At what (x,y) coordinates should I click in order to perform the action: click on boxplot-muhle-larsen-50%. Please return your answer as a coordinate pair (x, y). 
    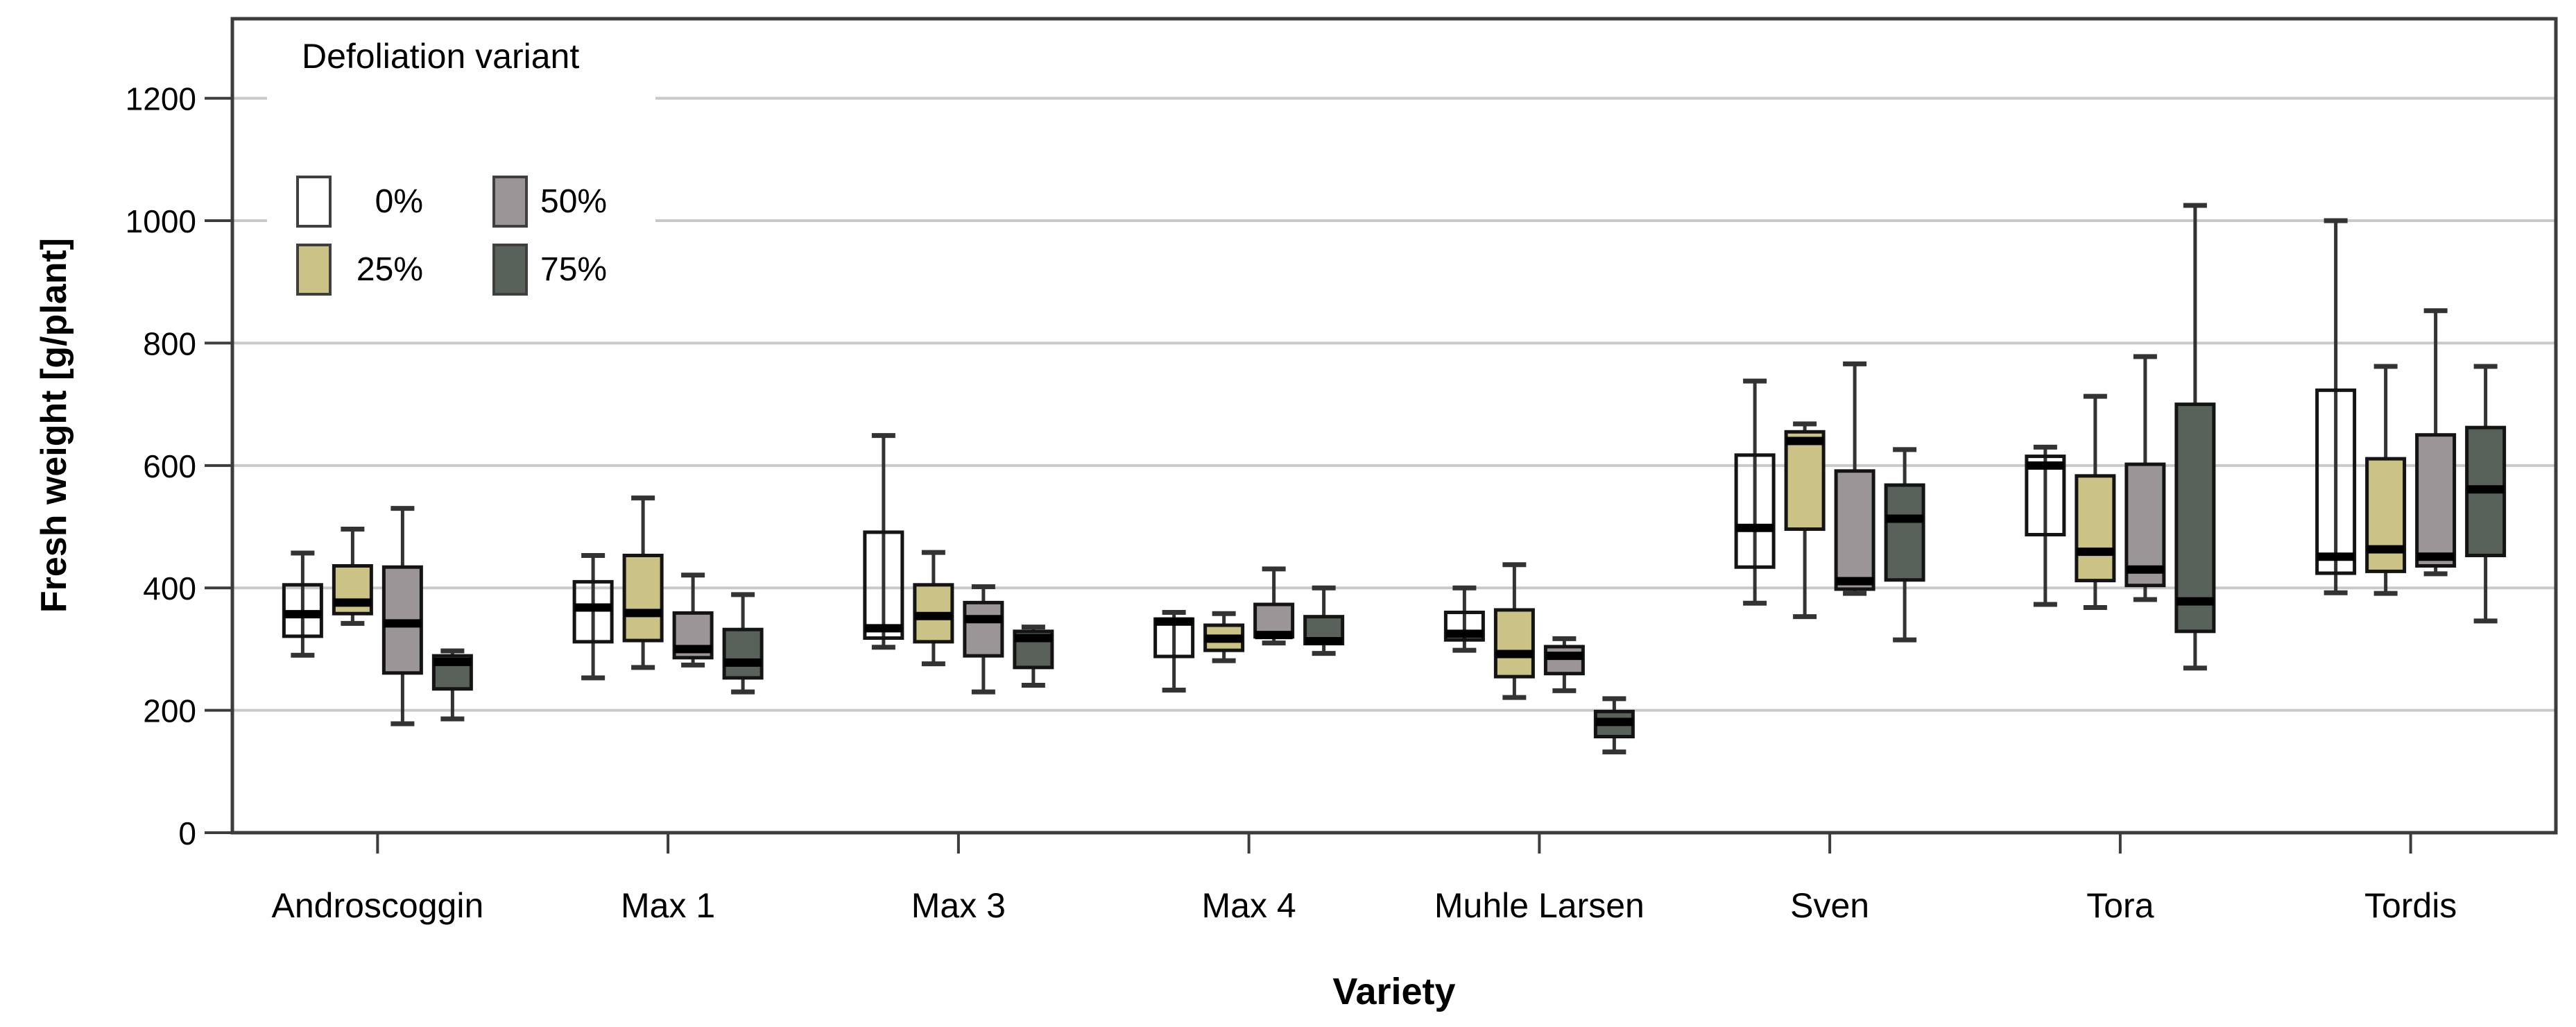
    Looking at the image, I should click on (1564, 664).